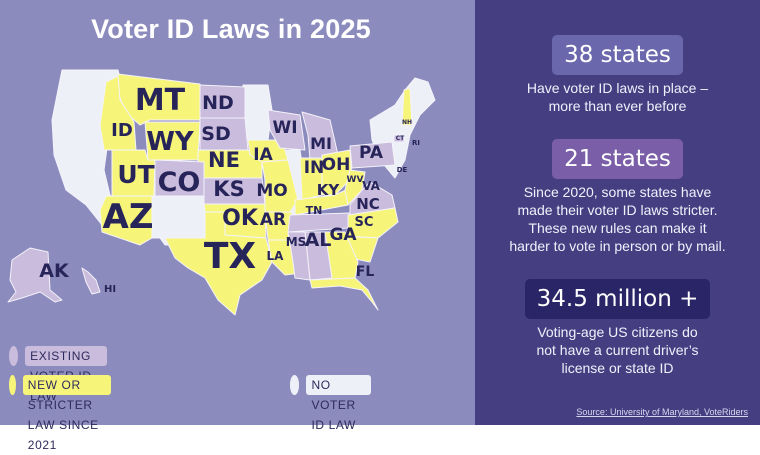  Describe the element at coordinates (231, 29) in the screenshot. I see `page-title: Voter ID Laws in 2025` at that location.